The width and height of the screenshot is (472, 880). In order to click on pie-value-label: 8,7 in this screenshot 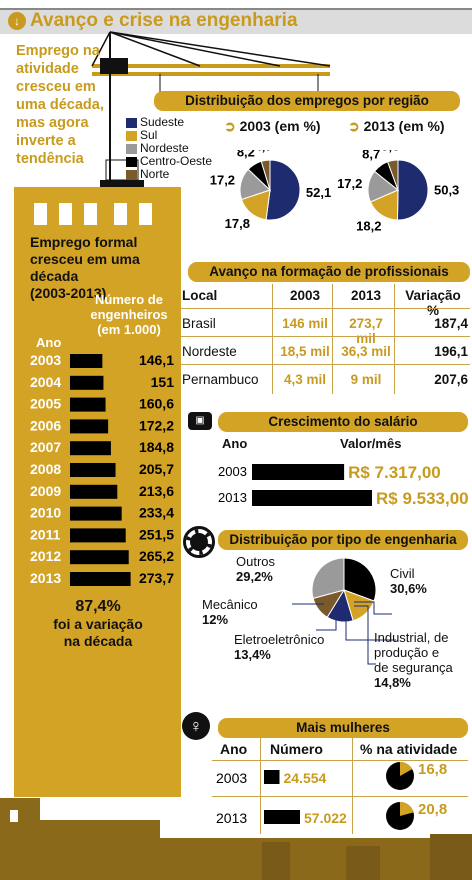, I will do `click(371, 155)`.